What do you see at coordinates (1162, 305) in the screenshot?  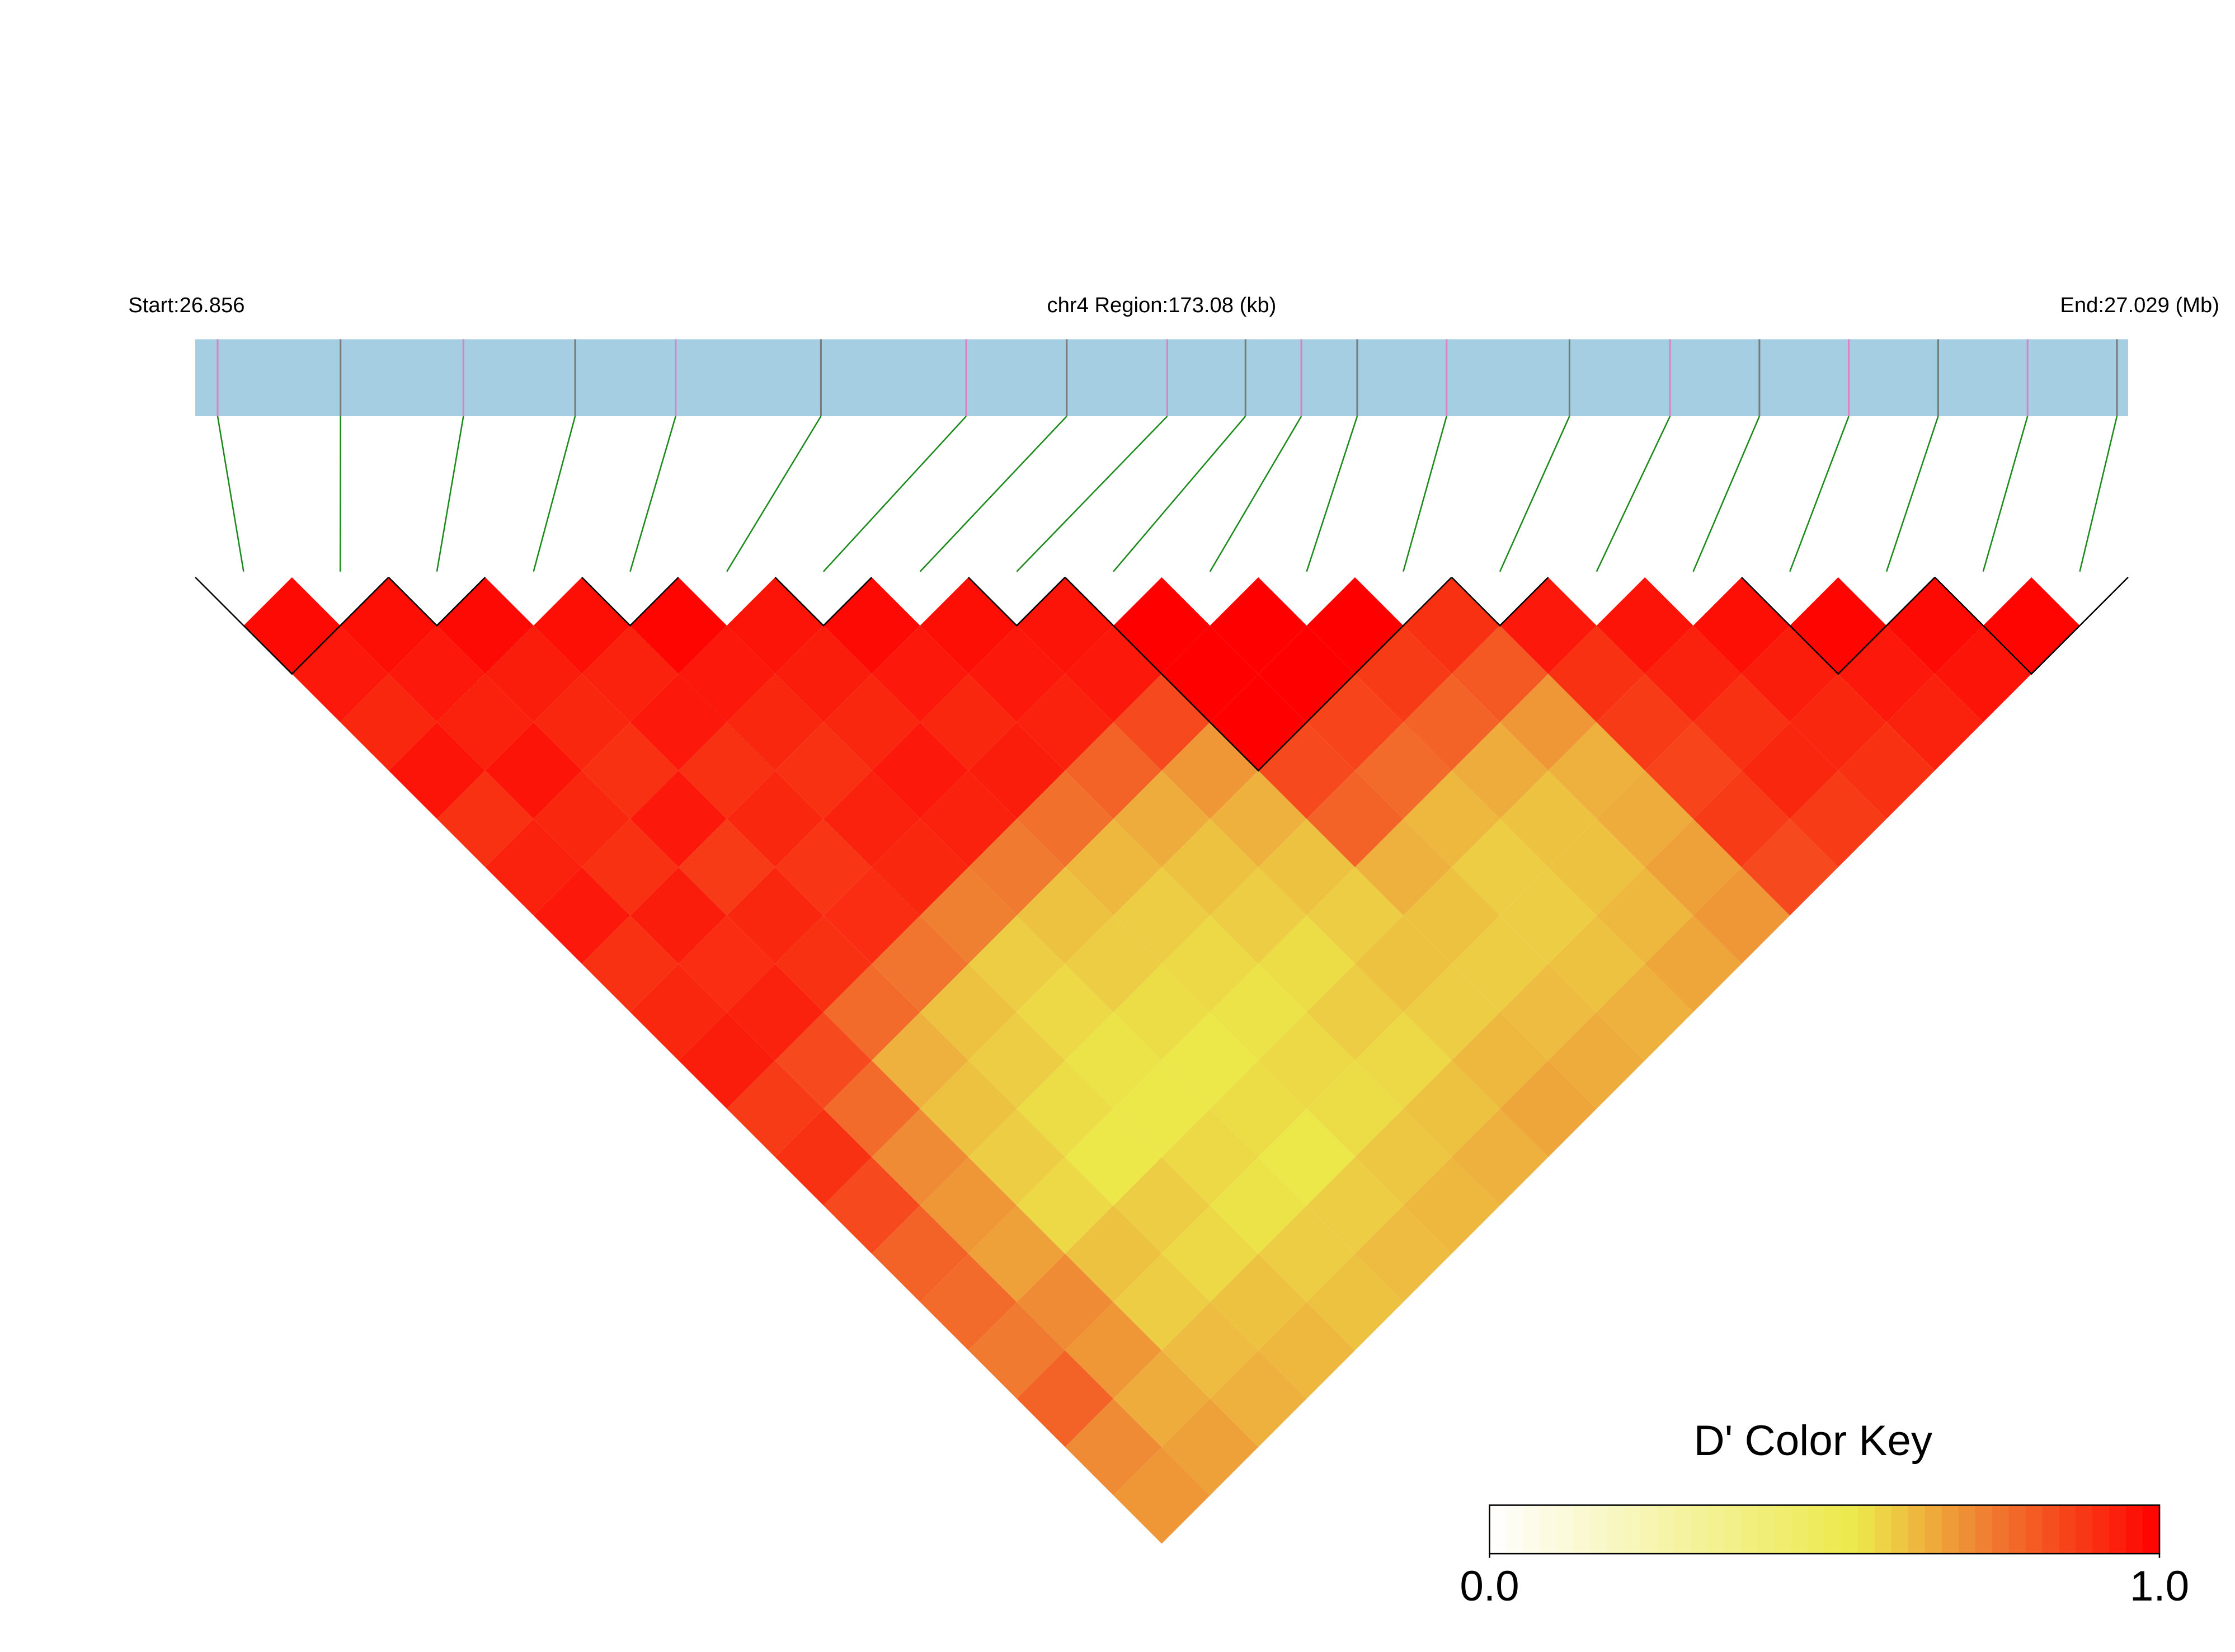 I see `region-label: chr4 Region:173.08 (kb)` at bounding box center [1162, 305].